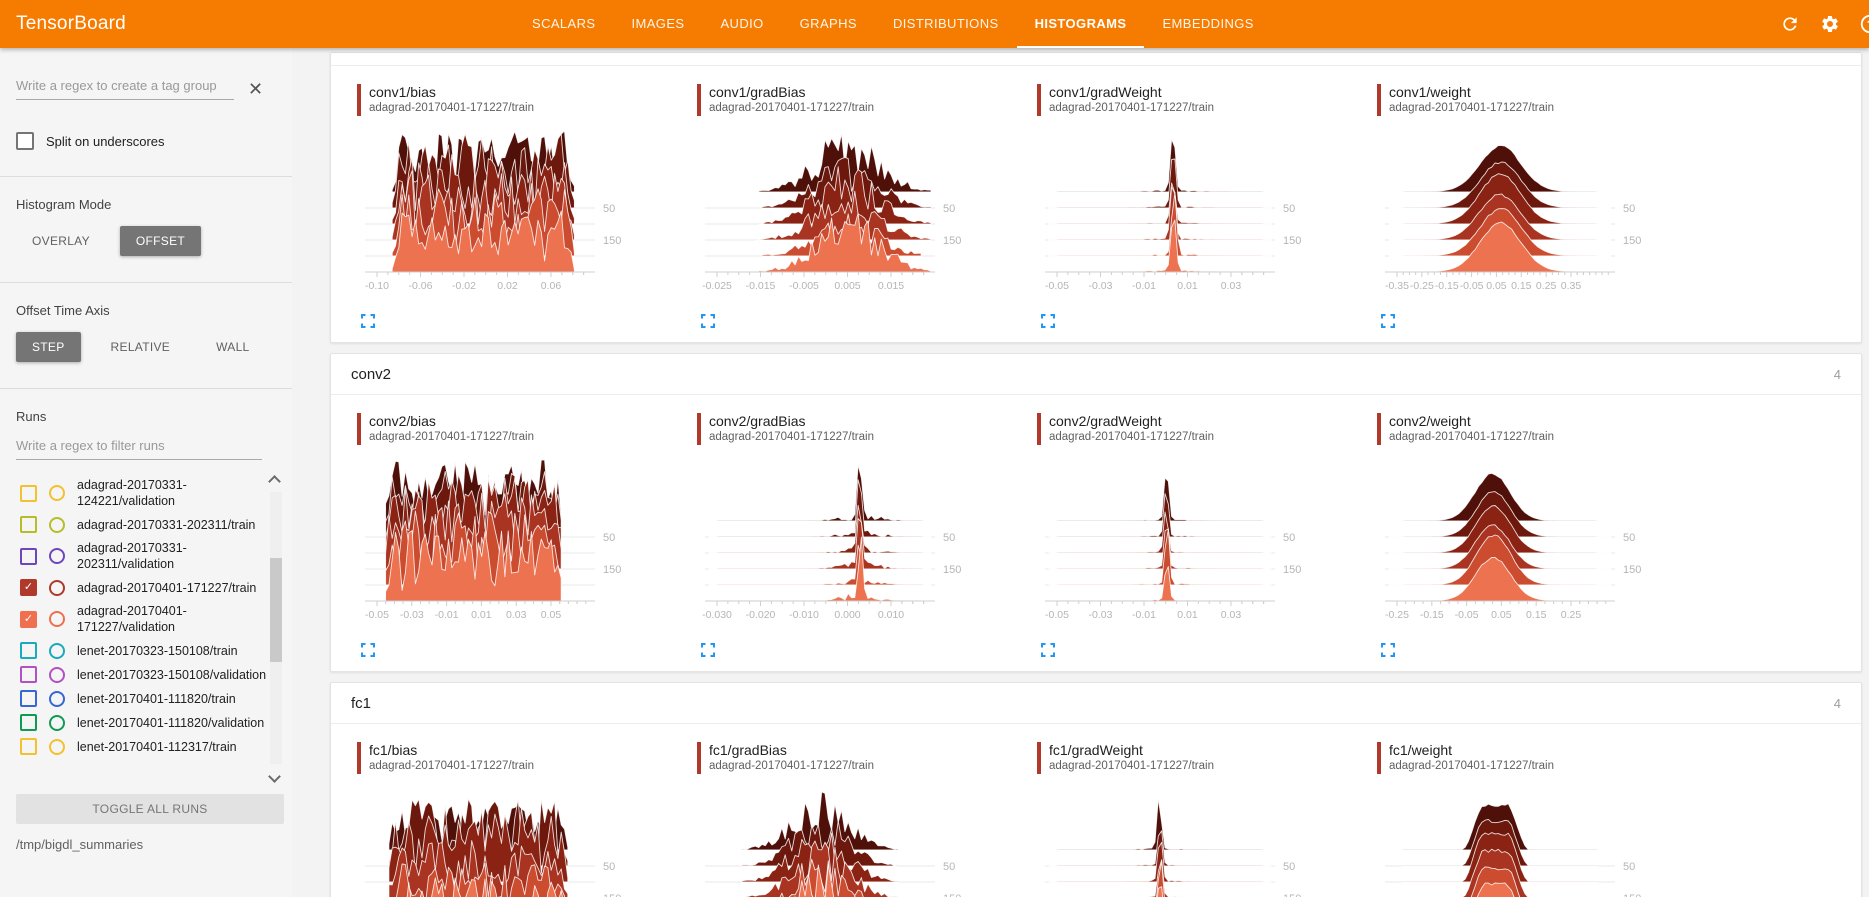  I want to click on sidebar-divider, so click(146, 176).